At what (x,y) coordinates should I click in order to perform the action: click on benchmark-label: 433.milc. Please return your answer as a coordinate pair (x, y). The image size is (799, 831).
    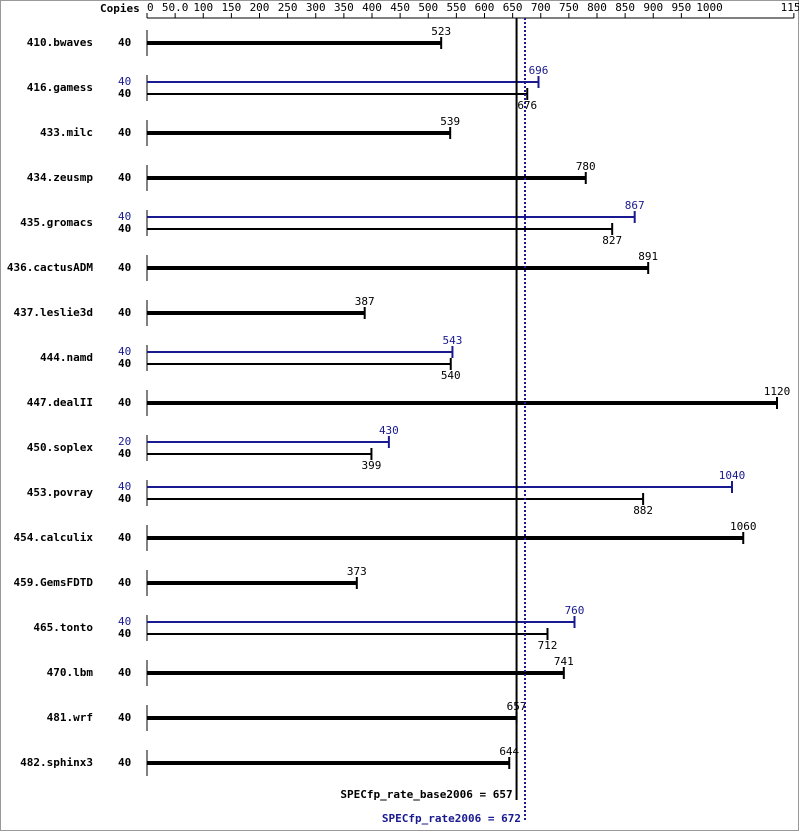
    Looking at the image, I should click on (66, 132).